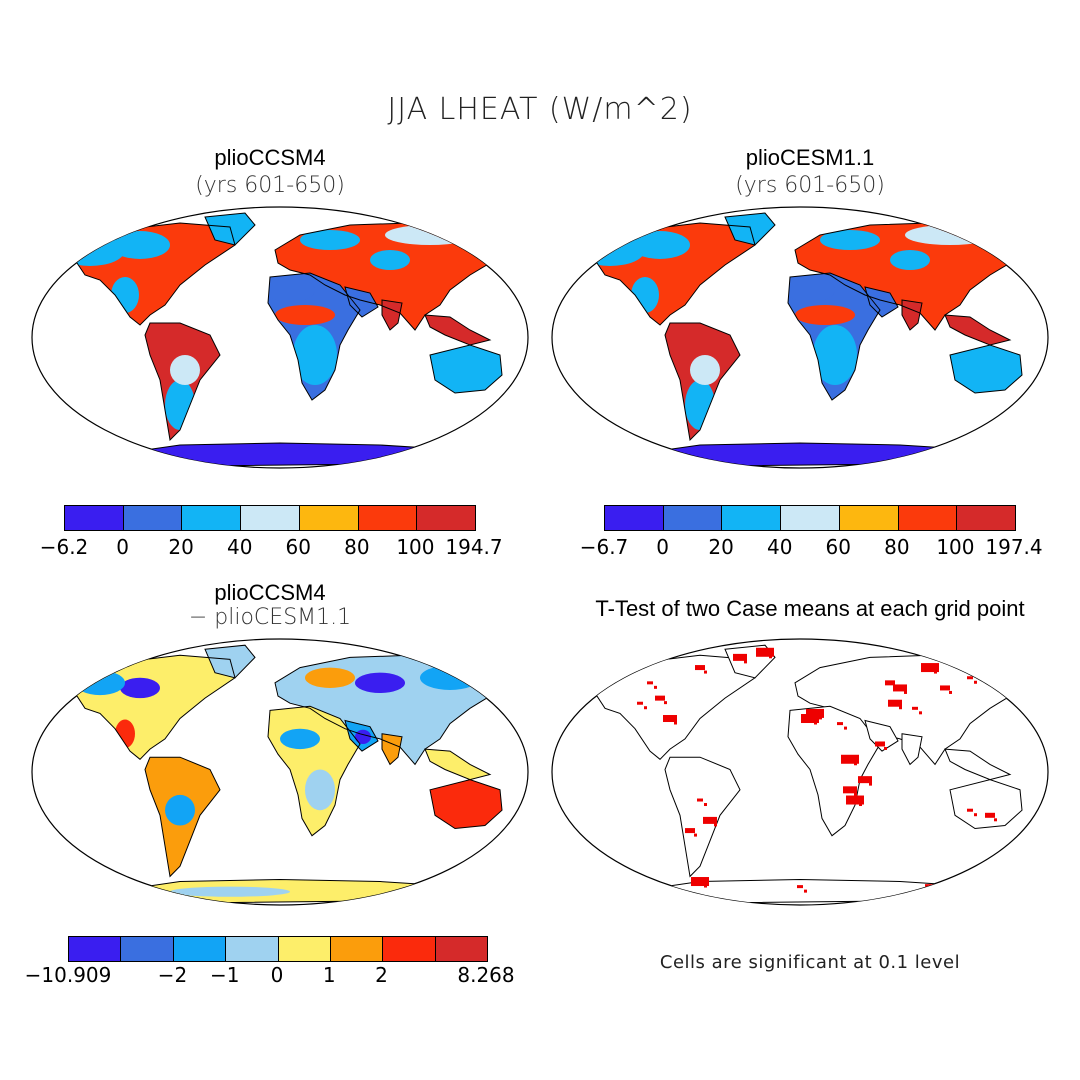 The image size is (1080, 1080). Describe the element at coordinates (604, 547) in the screenshot. I see `colorbar-tick-label: −6.7` at that location.